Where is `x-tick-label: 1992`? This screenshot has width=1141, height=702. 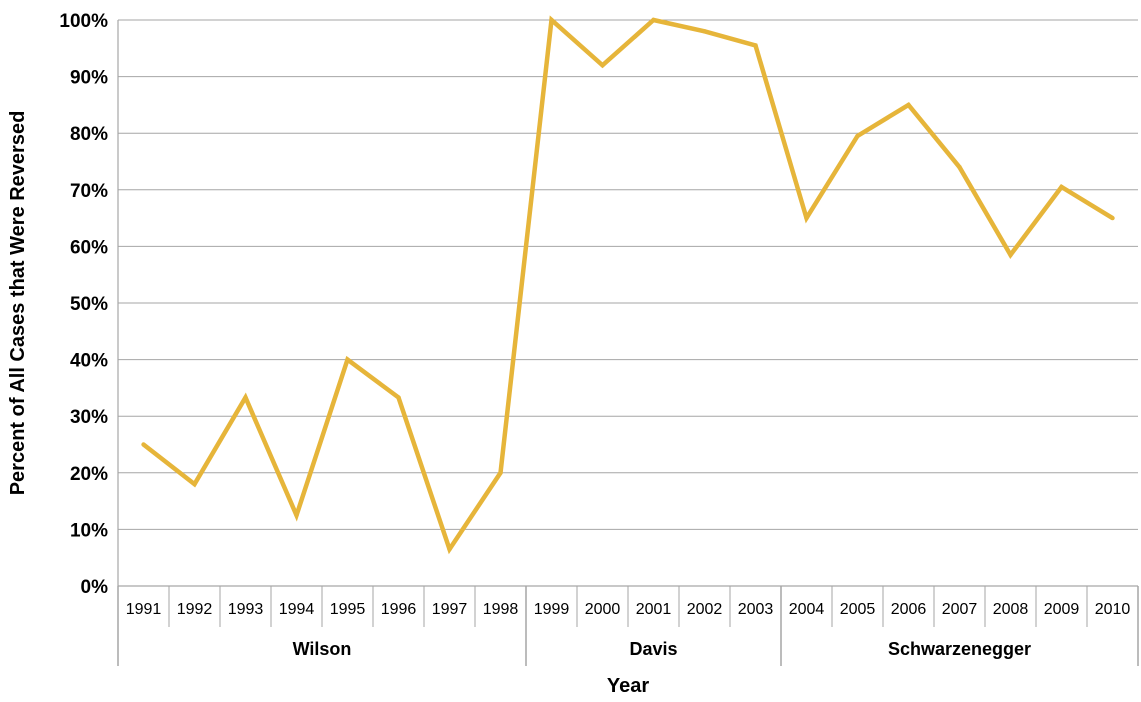
x-tick-label: 1992 is located at coordinates (195, 609).